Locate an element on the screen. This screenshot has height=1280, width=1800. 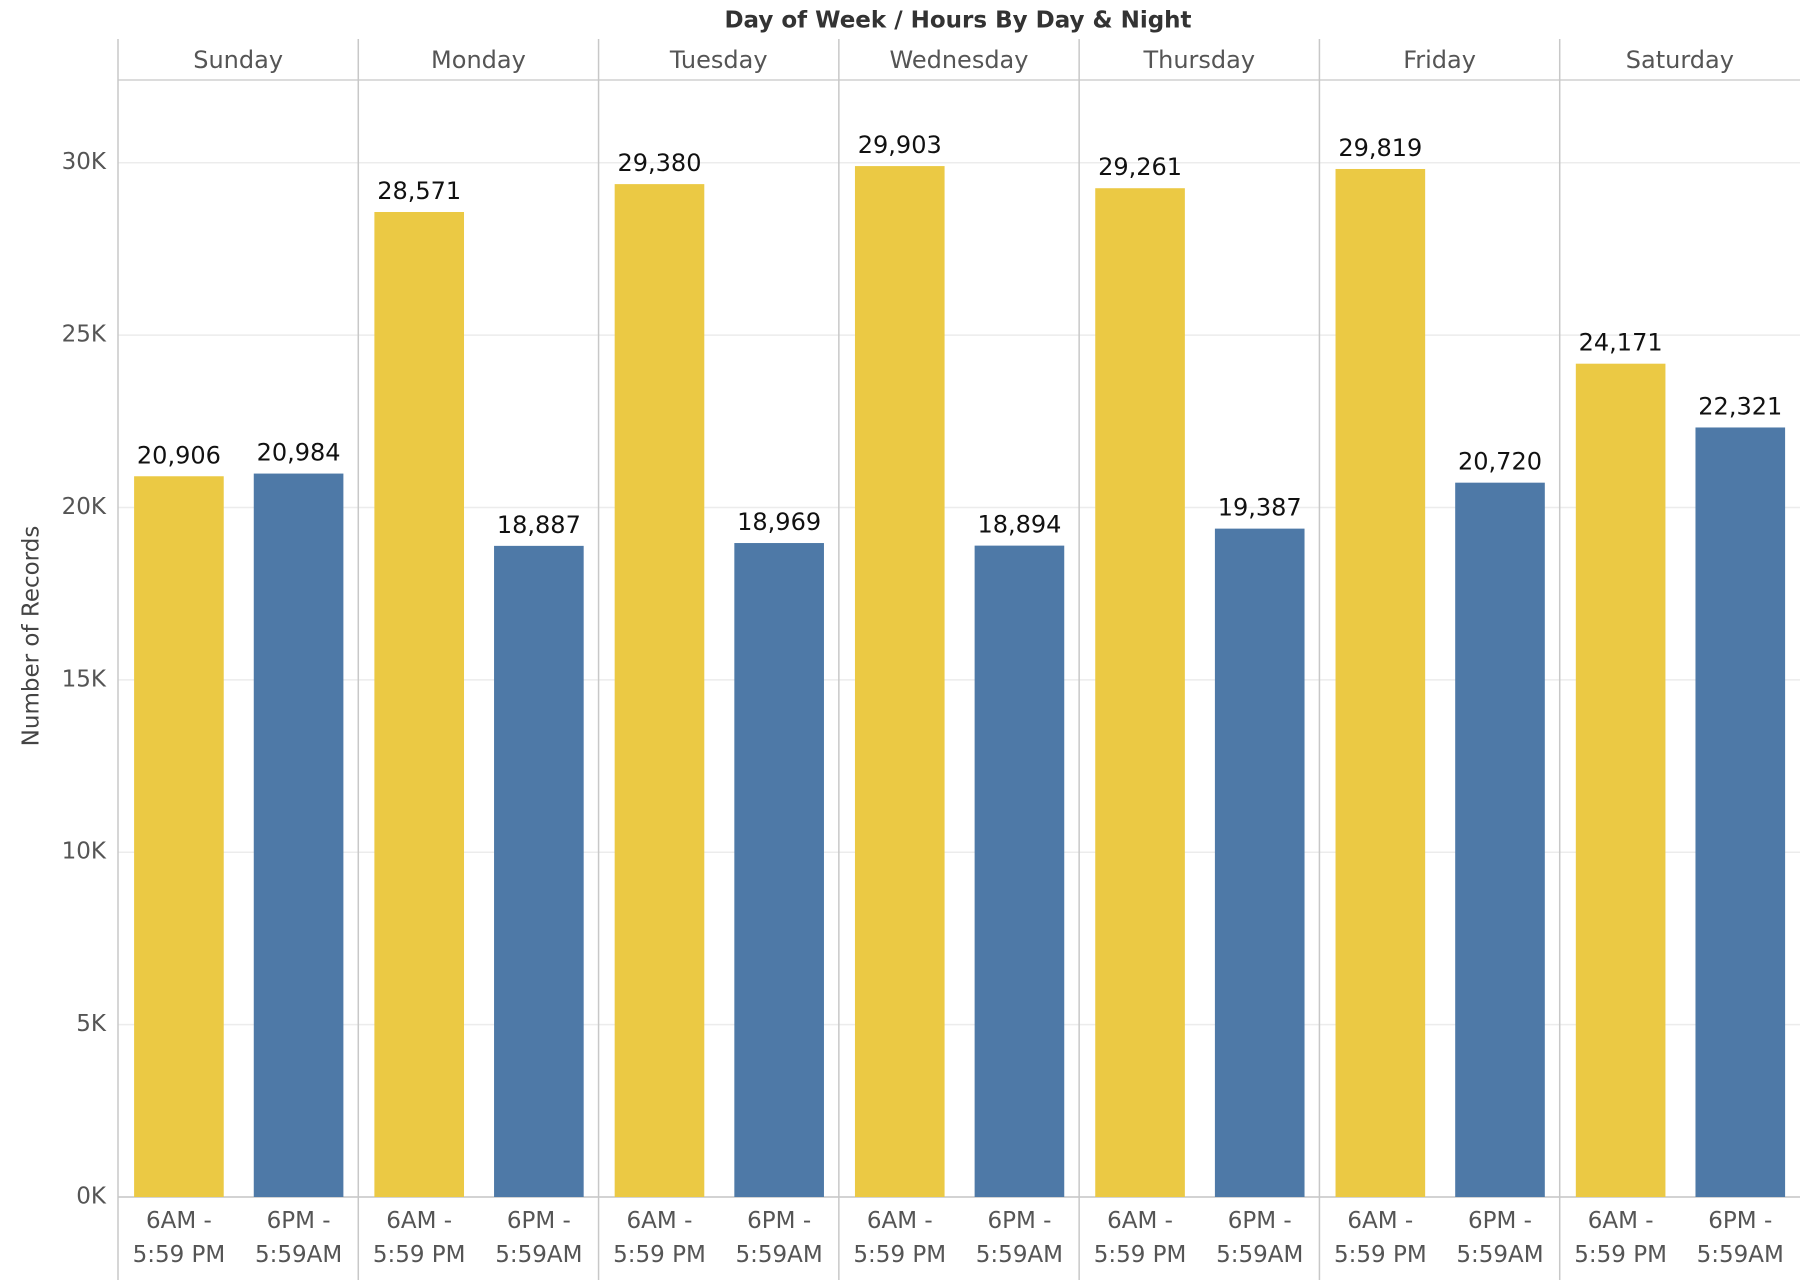
data-label: 28,571 is located at coordinates (419, 191).